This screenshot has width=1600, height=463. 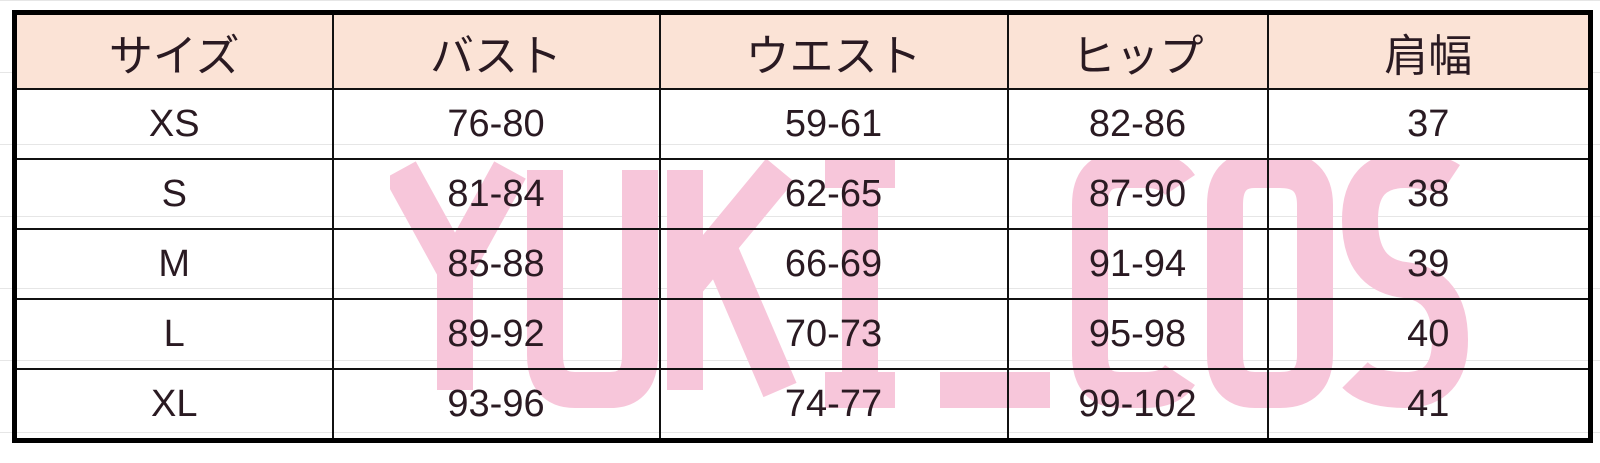 I want to click on cell-waist: 66-69, so click(x=833, y=264).